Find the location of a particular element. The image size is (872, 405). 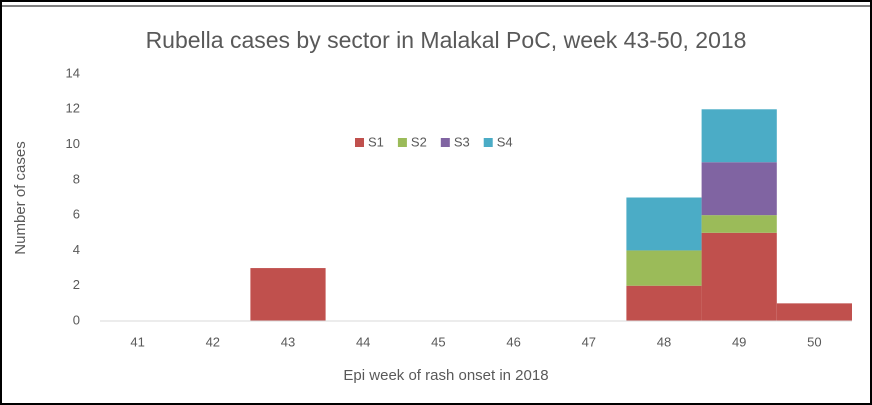

y-tick-label: 8 is located at coordinates (76, 178).